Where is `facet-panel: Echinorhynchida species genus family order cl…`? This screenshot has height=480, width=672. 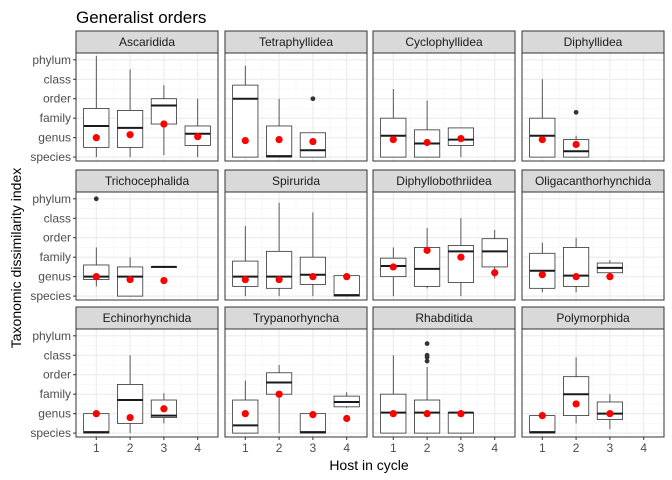
facet-panel: Echinorhynchida species genus family order cl… is located at coordinates (124, 380).